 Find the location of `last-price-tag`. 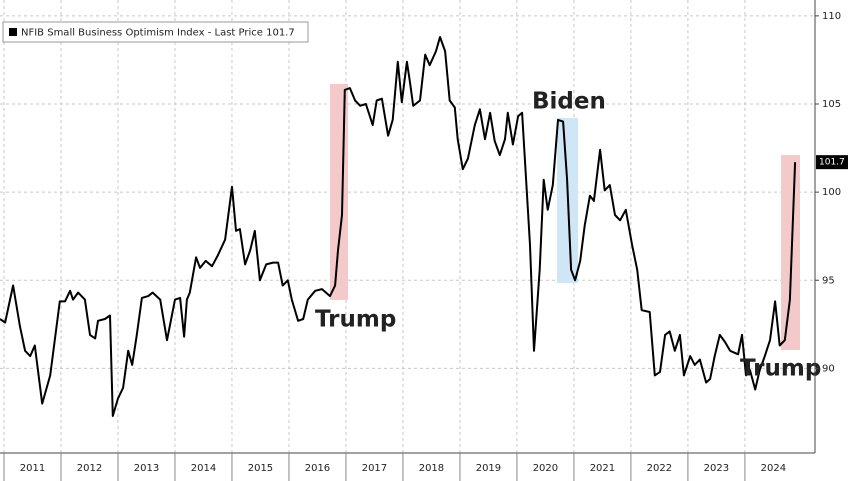

last-price-tag is located at coordinates (832, 162).